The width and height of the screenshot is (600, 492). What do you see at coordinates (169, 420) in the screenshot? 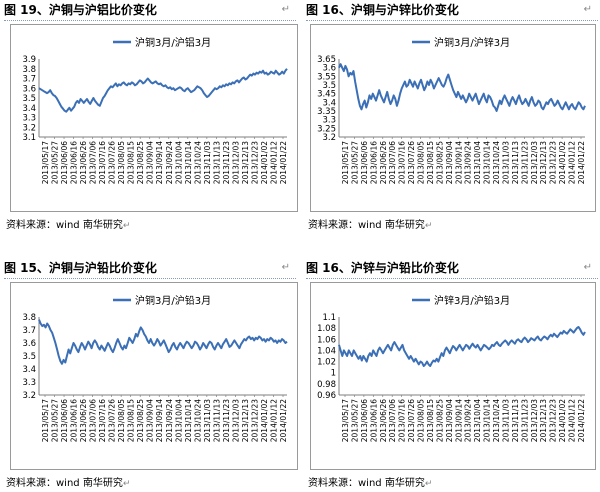
I see `x-tick-label: 2013/09/24` at bounding box center [169, 420].